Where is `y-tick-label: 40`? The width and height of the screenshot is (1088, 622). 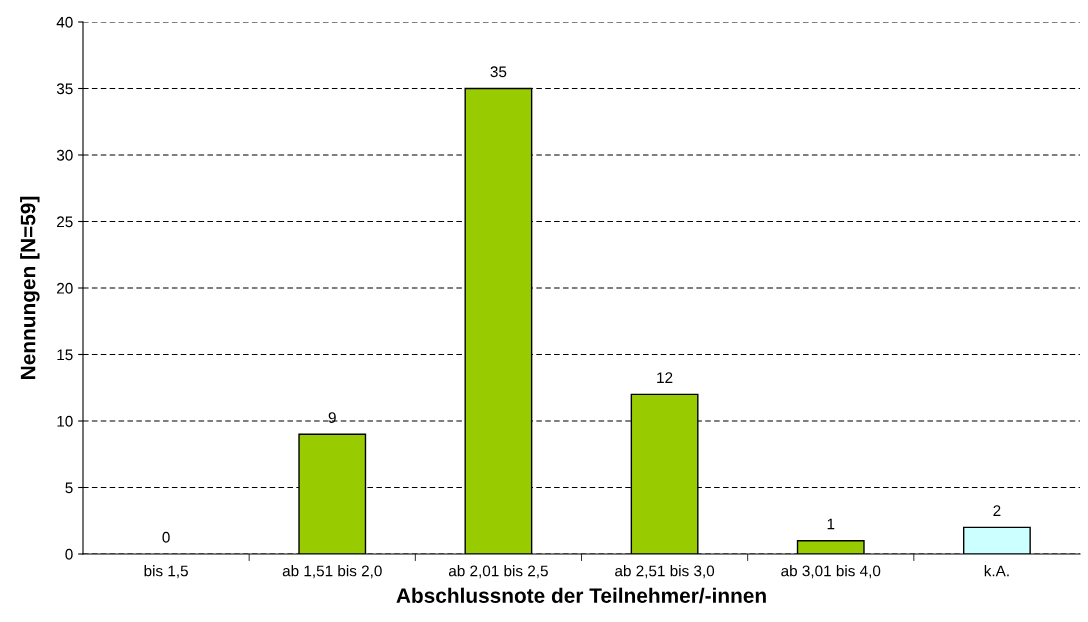 y-tick-label: 40 is located at coordinates (64, 22).